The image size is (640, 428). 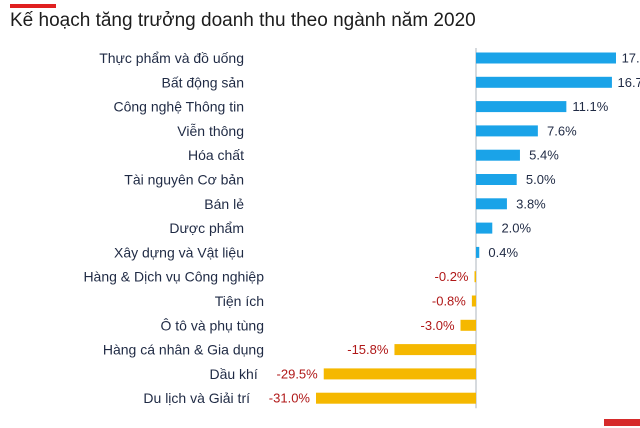 I want to click on value-label: 5.0%, so click(x=541, y=179).